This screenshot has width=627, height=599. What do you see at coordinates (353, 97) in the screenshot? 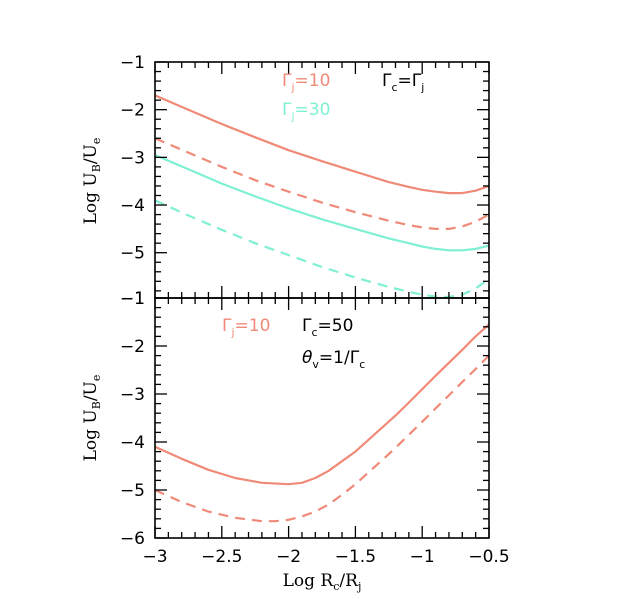
I see `top-panel-annotations: Γj=10 Γc=Γj Γj=30` at bounding box center [353, 97].